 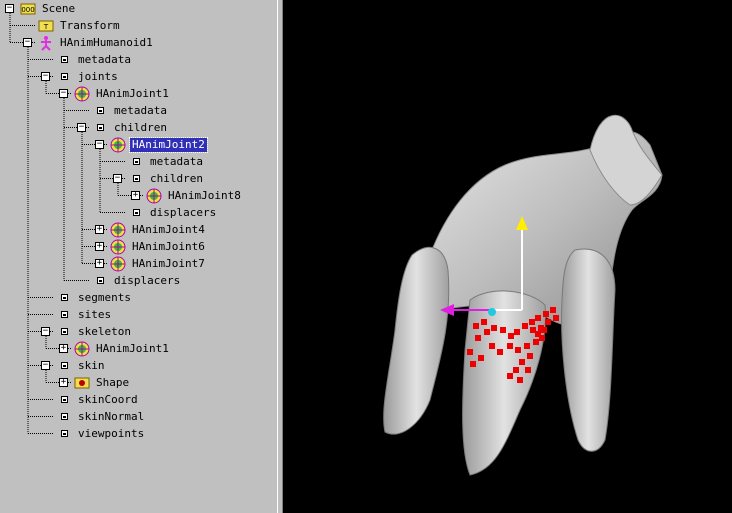 I want to click on tree-node: skin, so click(x=81, y=365).